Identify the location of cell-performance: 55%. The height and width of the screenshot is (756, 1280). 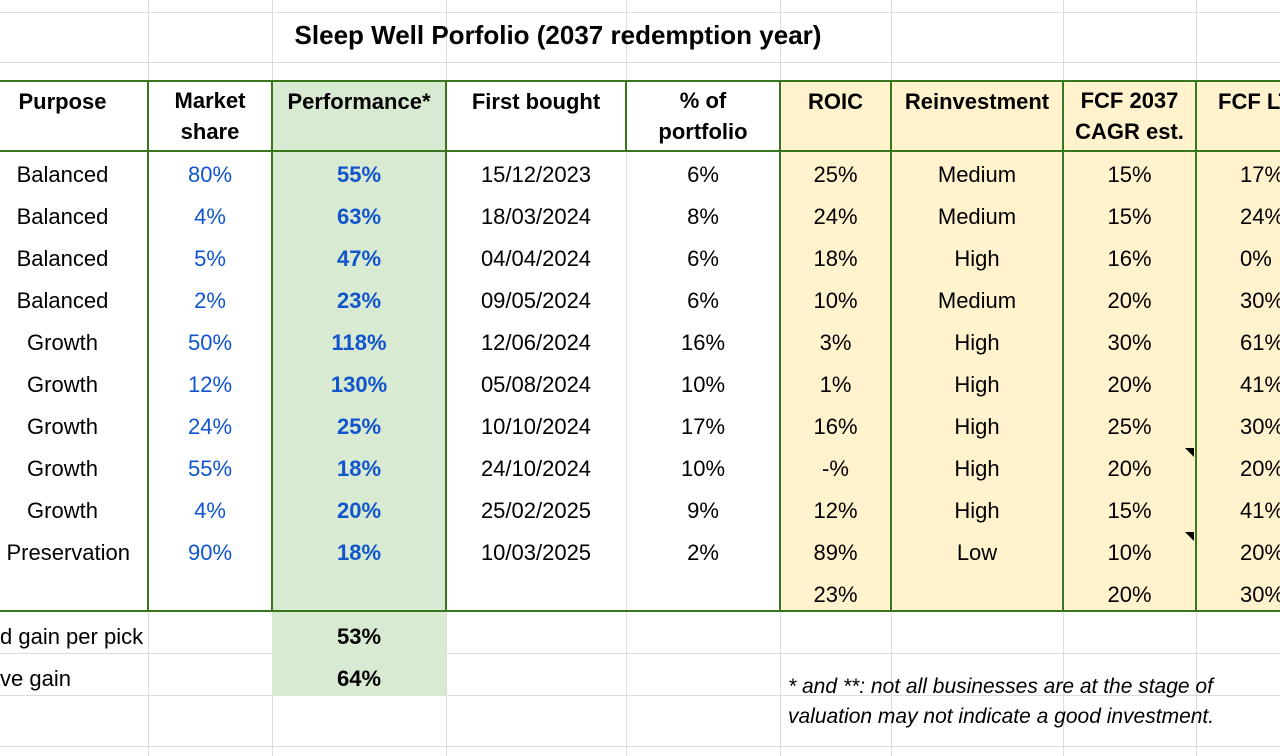
(359, 174).